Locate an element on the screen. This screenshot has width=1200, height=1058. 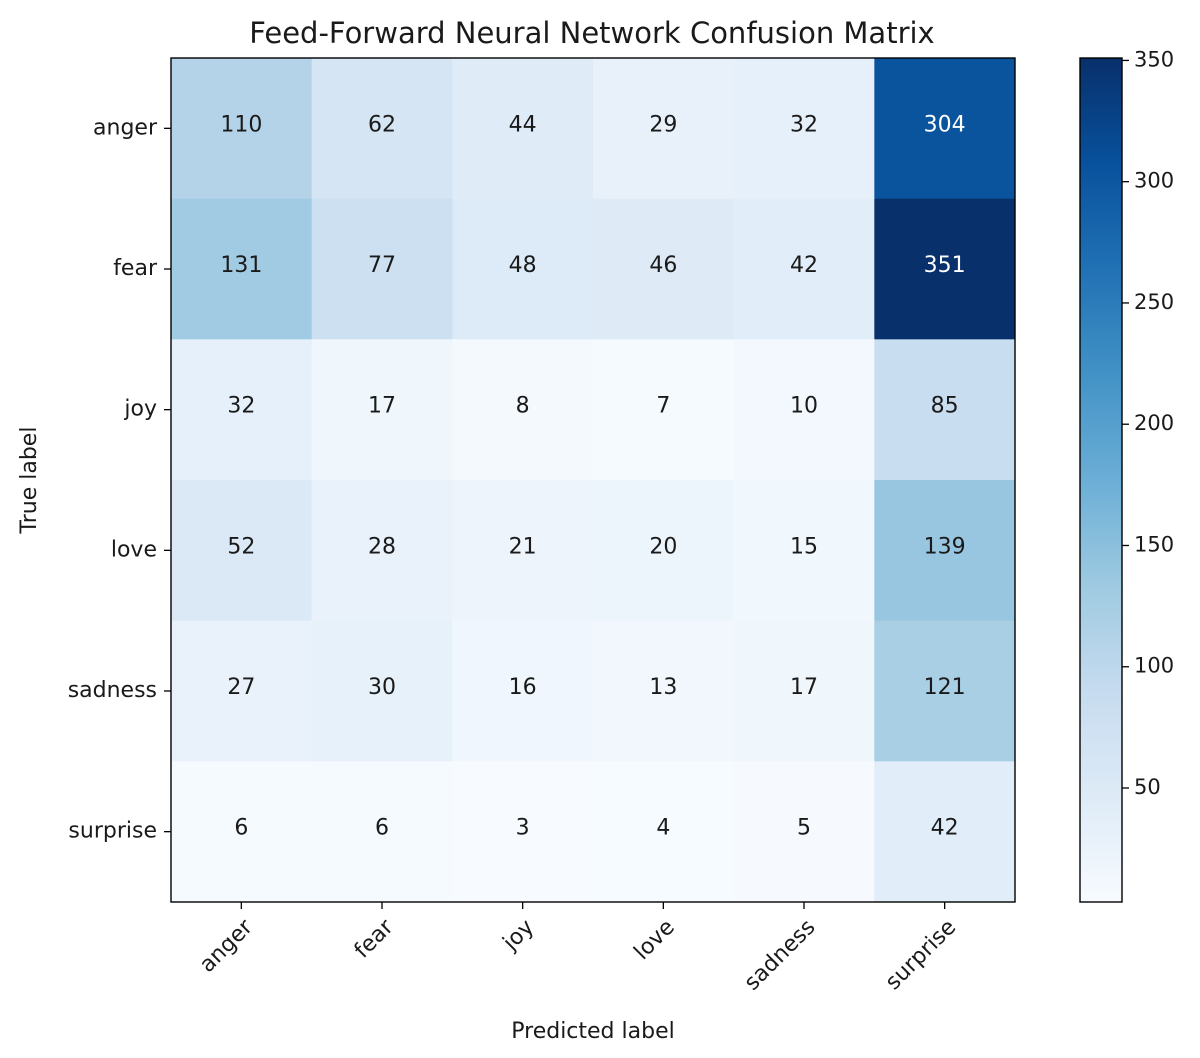
cell-value-label: 46 is located at coordinates (663, 265).